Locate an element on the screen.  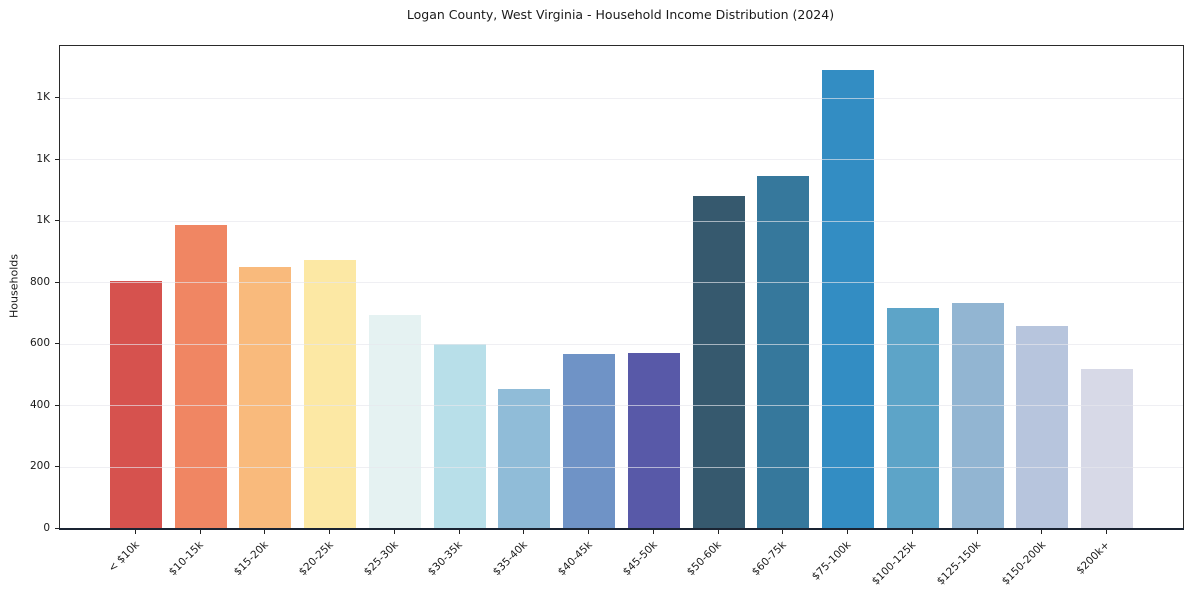
y-tick-label: 800 is located at coordinates (39, 281).